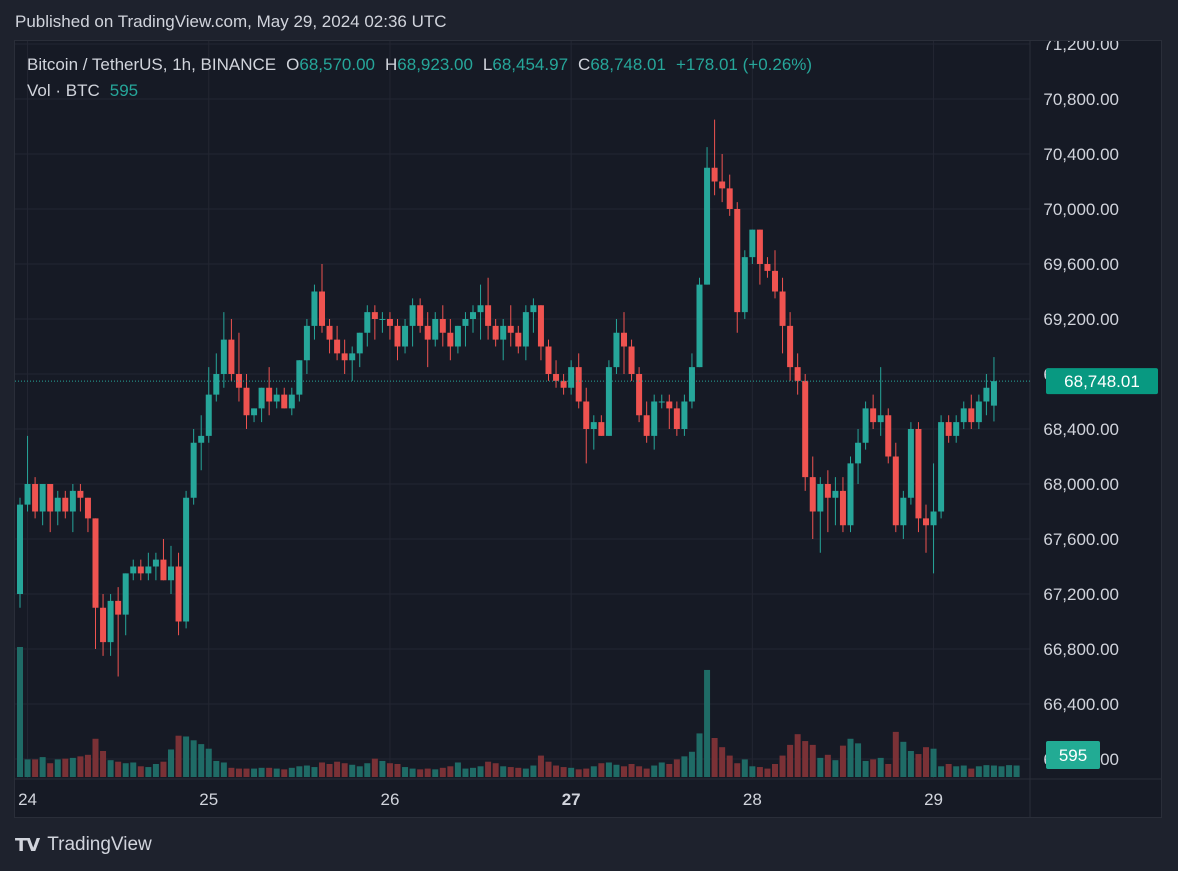 The height and width of the screenshot is (871, 1178). Describe the element at coordinates (152, 64) in the screenshot. I see `symbol-name: Bitcoin / TetherUS, 1h, BINANCE` at that location.